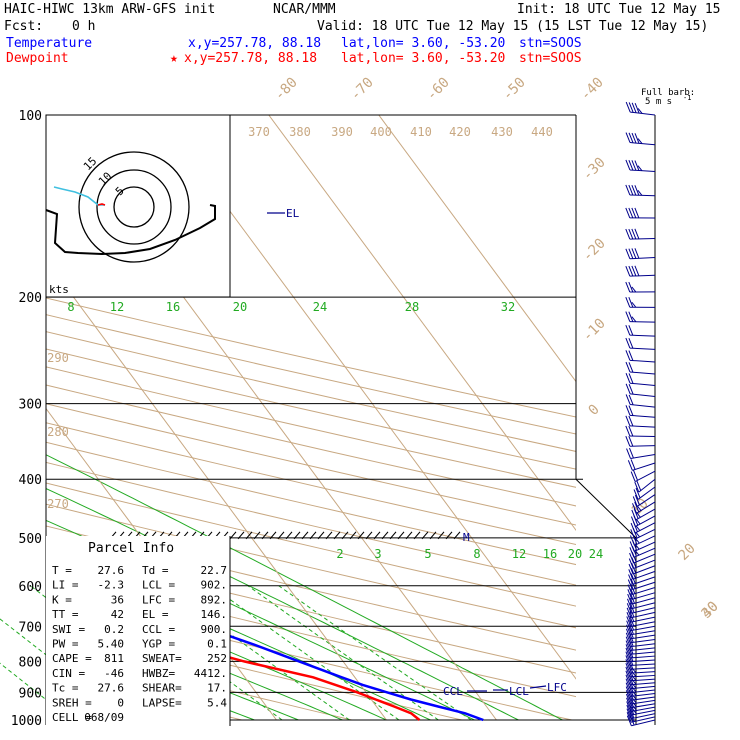  I want to click on parcel-value: 17., so click(217, 688).